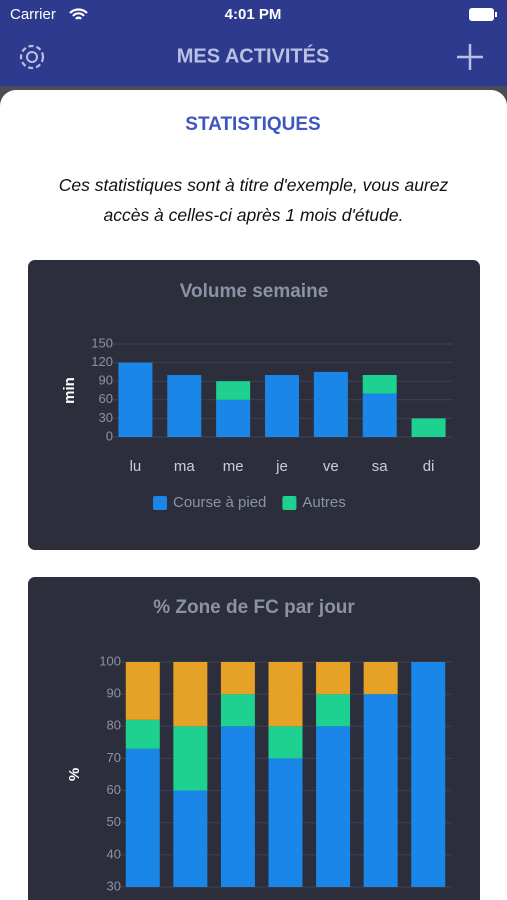  Describe the element at coordinates (184, 466) in the screenshot. I see `x-tick-label: ma` at that location.